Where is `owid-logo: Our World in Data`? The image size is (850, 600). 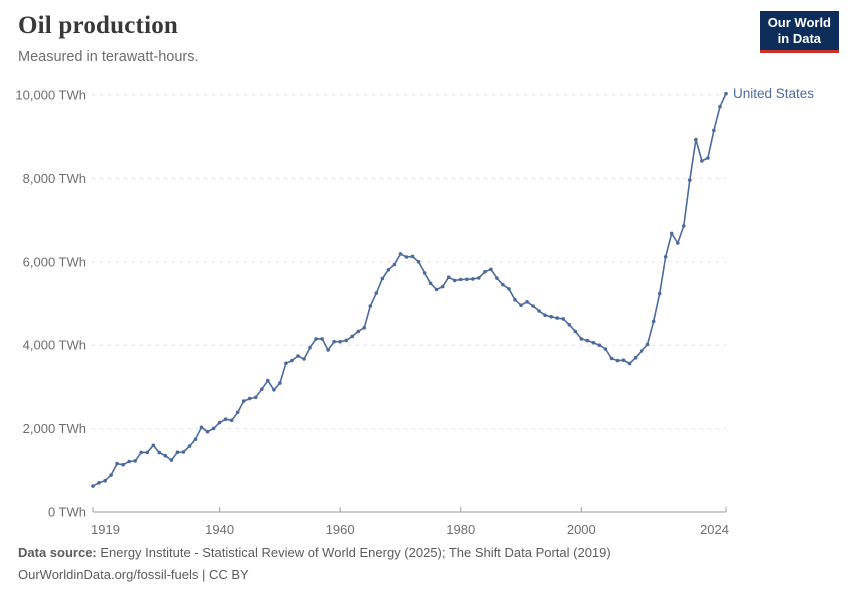
owid-logo: Our World in Data is located at coordinates (799, 32).